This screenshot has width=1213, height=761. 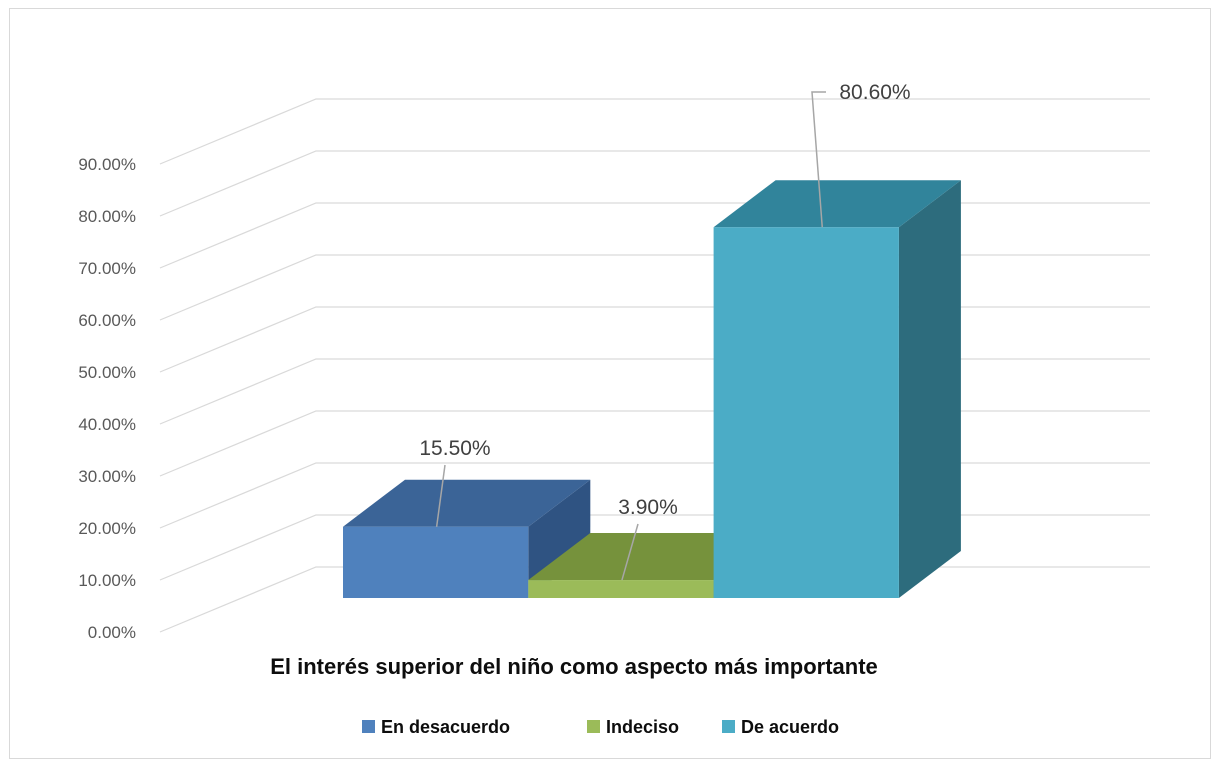 What do you see at coordinates (107, 216) in the screenshot?
I see `y-tick-label: 80.00%` at bounding box center [107, 216].